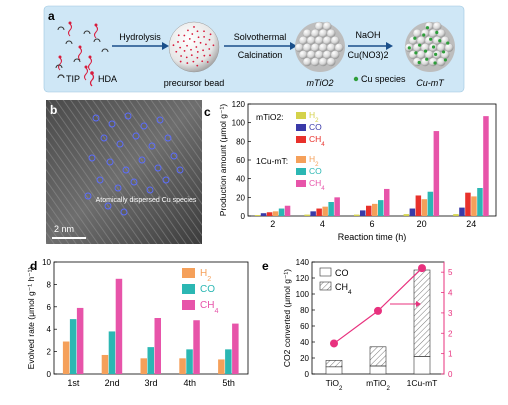  Describe the element at coordinates (260, 55) in the screenshot. I see `calcination-label: Calcination` at that location.